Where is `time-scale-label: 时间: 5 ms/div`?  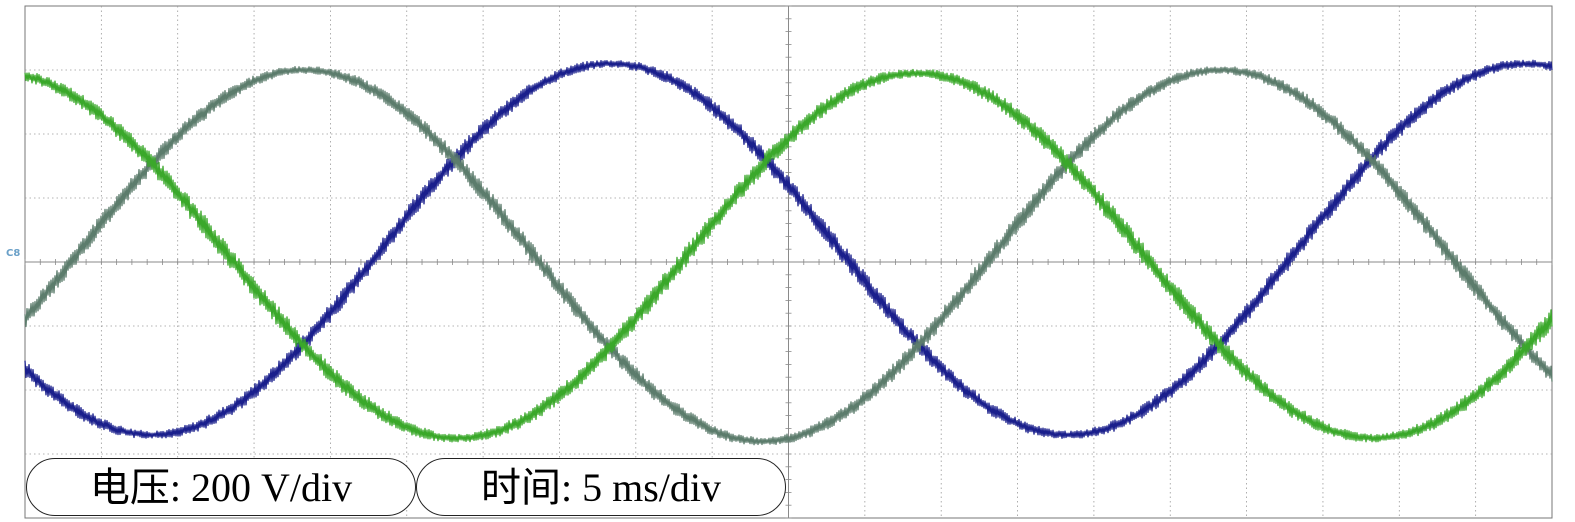
time-scale-label: 时间: 5 ms/div is located at coordinates (601, 487).